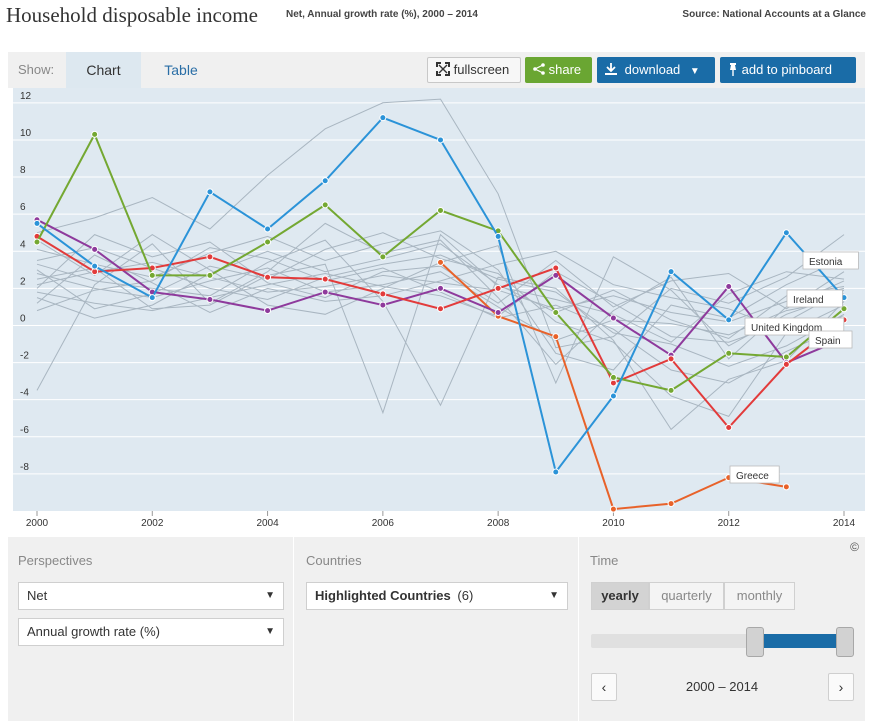 This screenshot has width=872, height=721. I want to click on source-label: Source: National Accounts at a Glance, so click(774, 14).